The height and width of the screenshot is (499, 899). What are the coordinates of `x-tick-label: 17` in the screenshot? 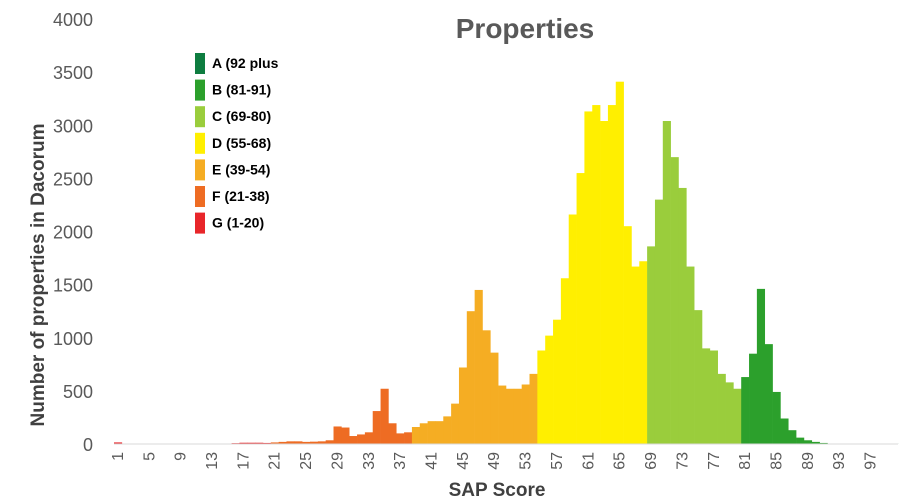 It's located at (243, 461).